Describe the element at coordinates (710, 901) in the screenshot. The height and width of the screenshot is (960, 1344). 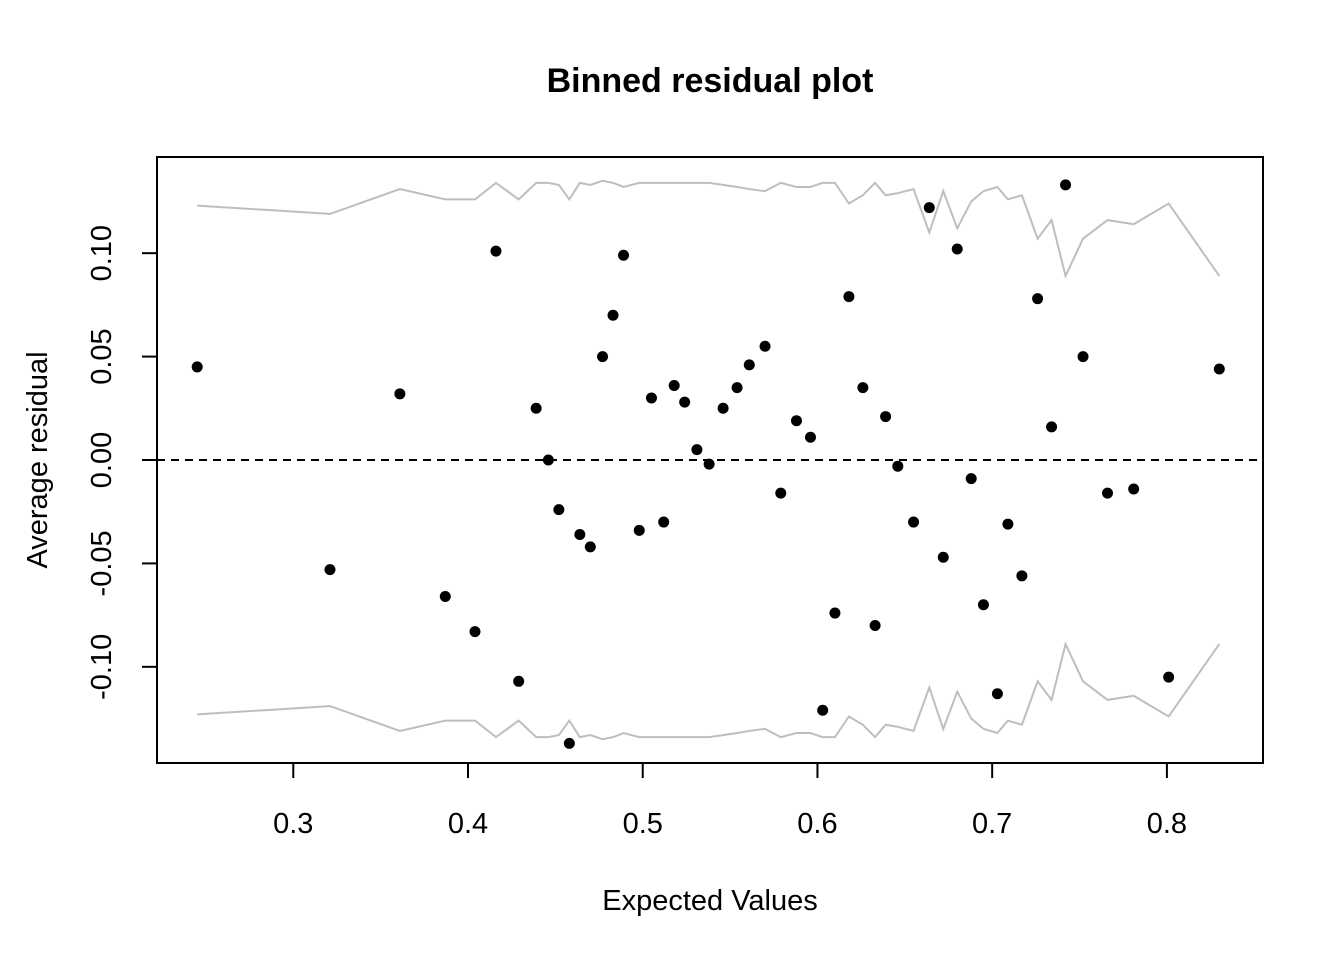
I see `x-axis-label: Expected Values` at that location.